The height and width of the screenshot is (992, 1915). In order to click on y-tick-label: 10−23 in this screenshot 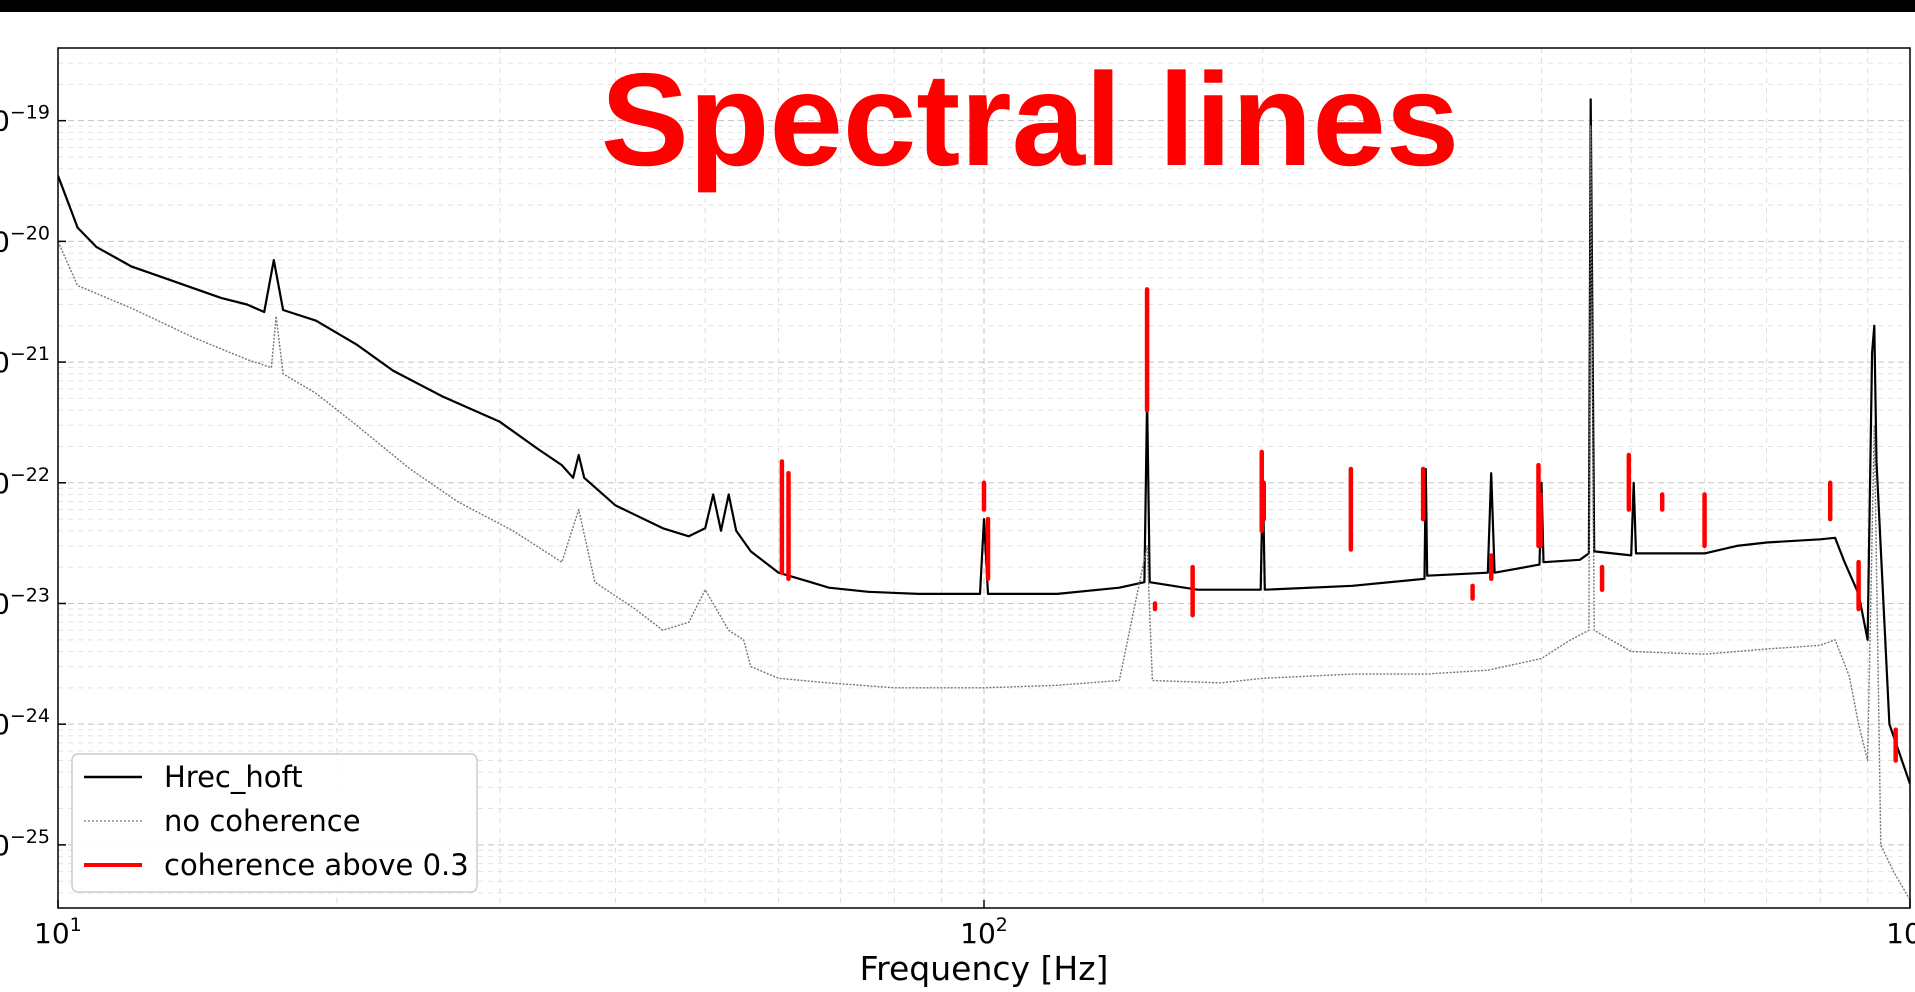, I will do `click(25, 602)`.